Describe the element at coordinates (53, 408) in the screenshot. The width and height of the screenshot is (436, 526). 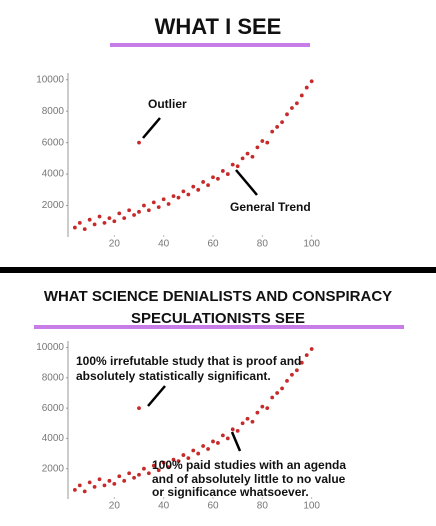
I see `y-tick-label: 6000` at that location.